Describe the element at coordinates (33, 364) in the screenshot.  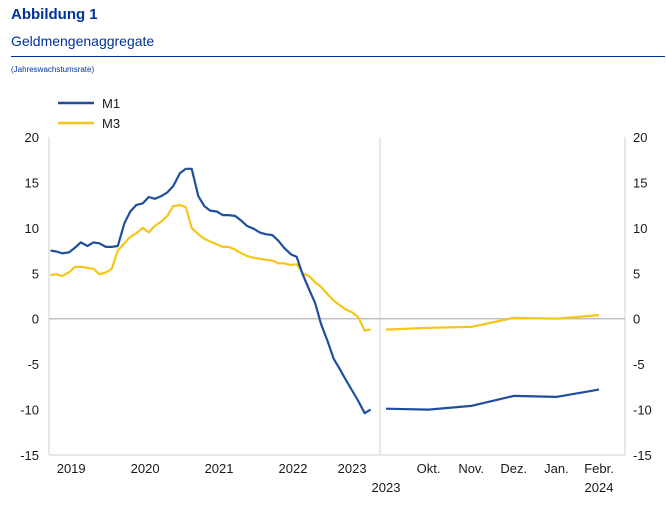
I see `y-tick-label-left: -5` at that location.